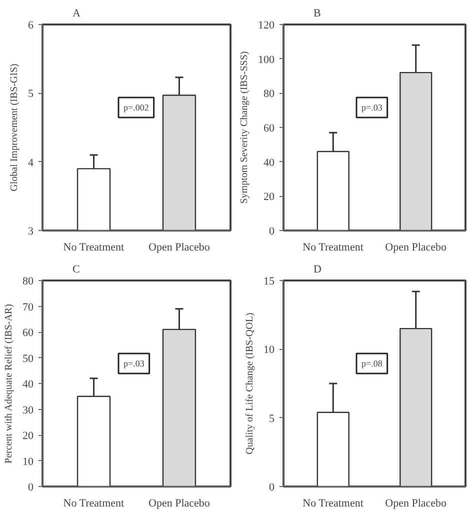 The width and height of the screenshot is (470, 512). I want to click on chart-title: B, so click(317, 14).